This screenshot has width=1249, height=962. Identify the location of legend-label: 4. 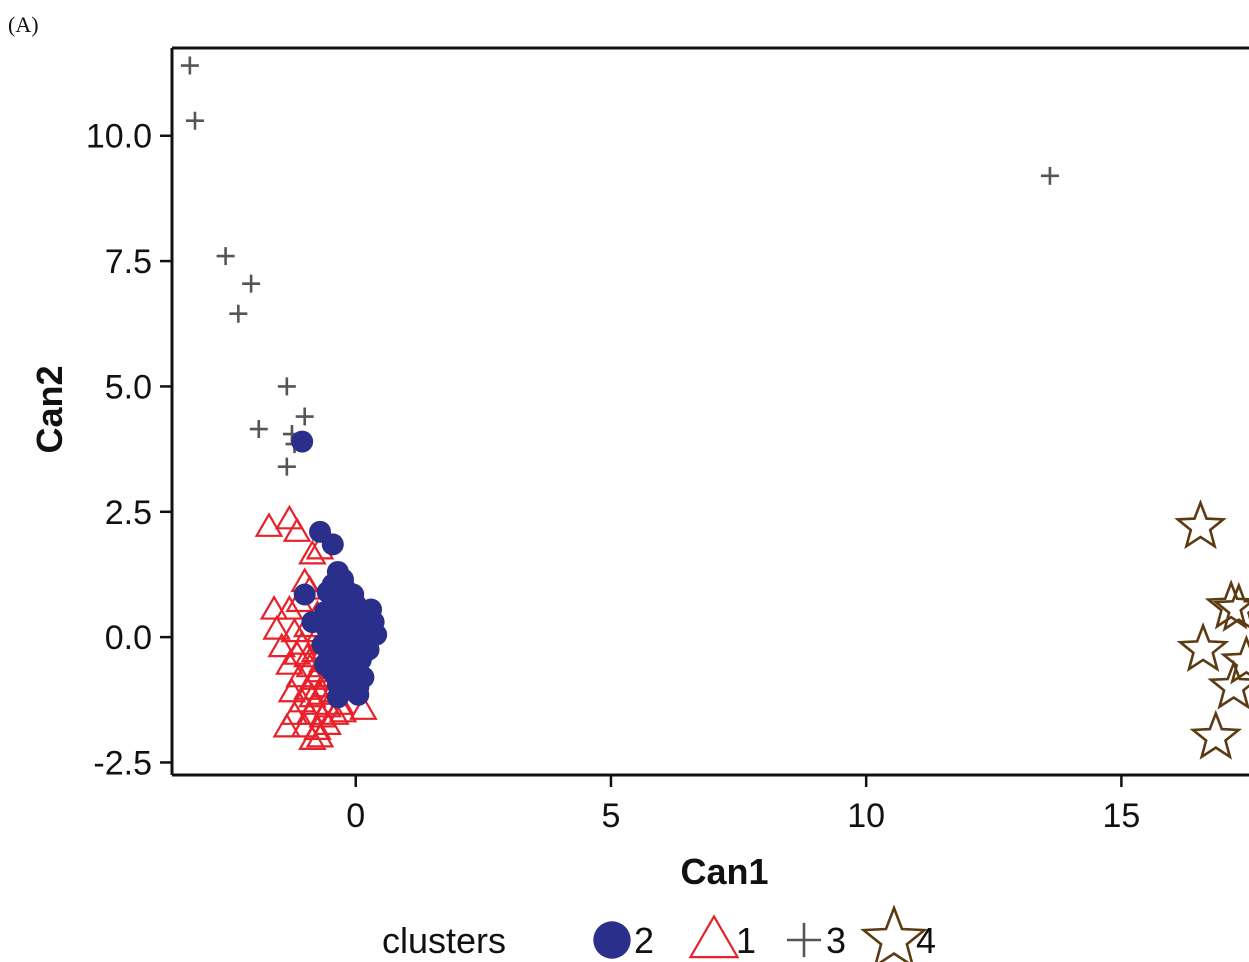
(926, 940).